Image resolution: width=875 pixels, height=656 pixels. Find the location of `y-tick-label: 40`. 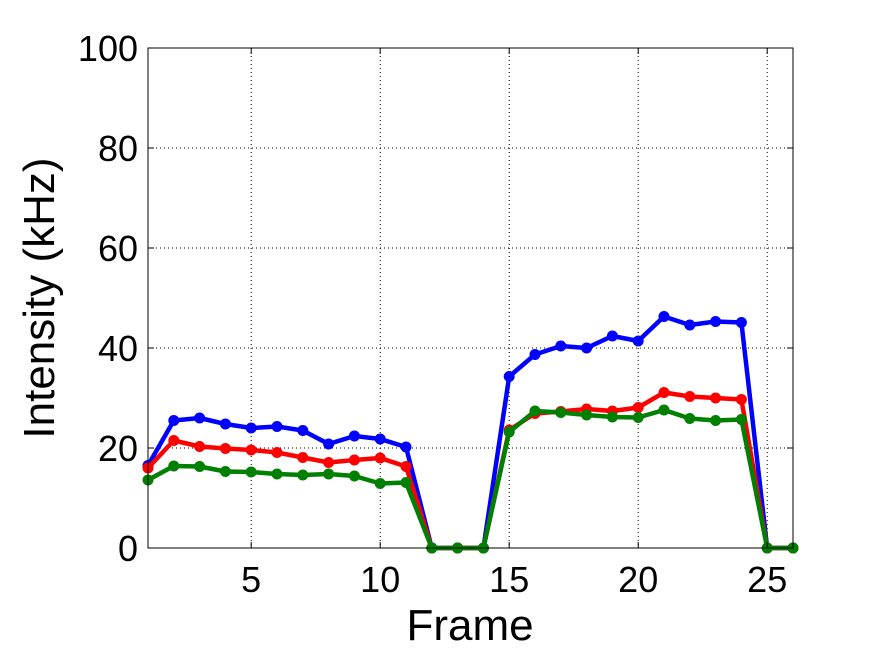

y-tick-label: 40 is located at coordinates (118, 348).